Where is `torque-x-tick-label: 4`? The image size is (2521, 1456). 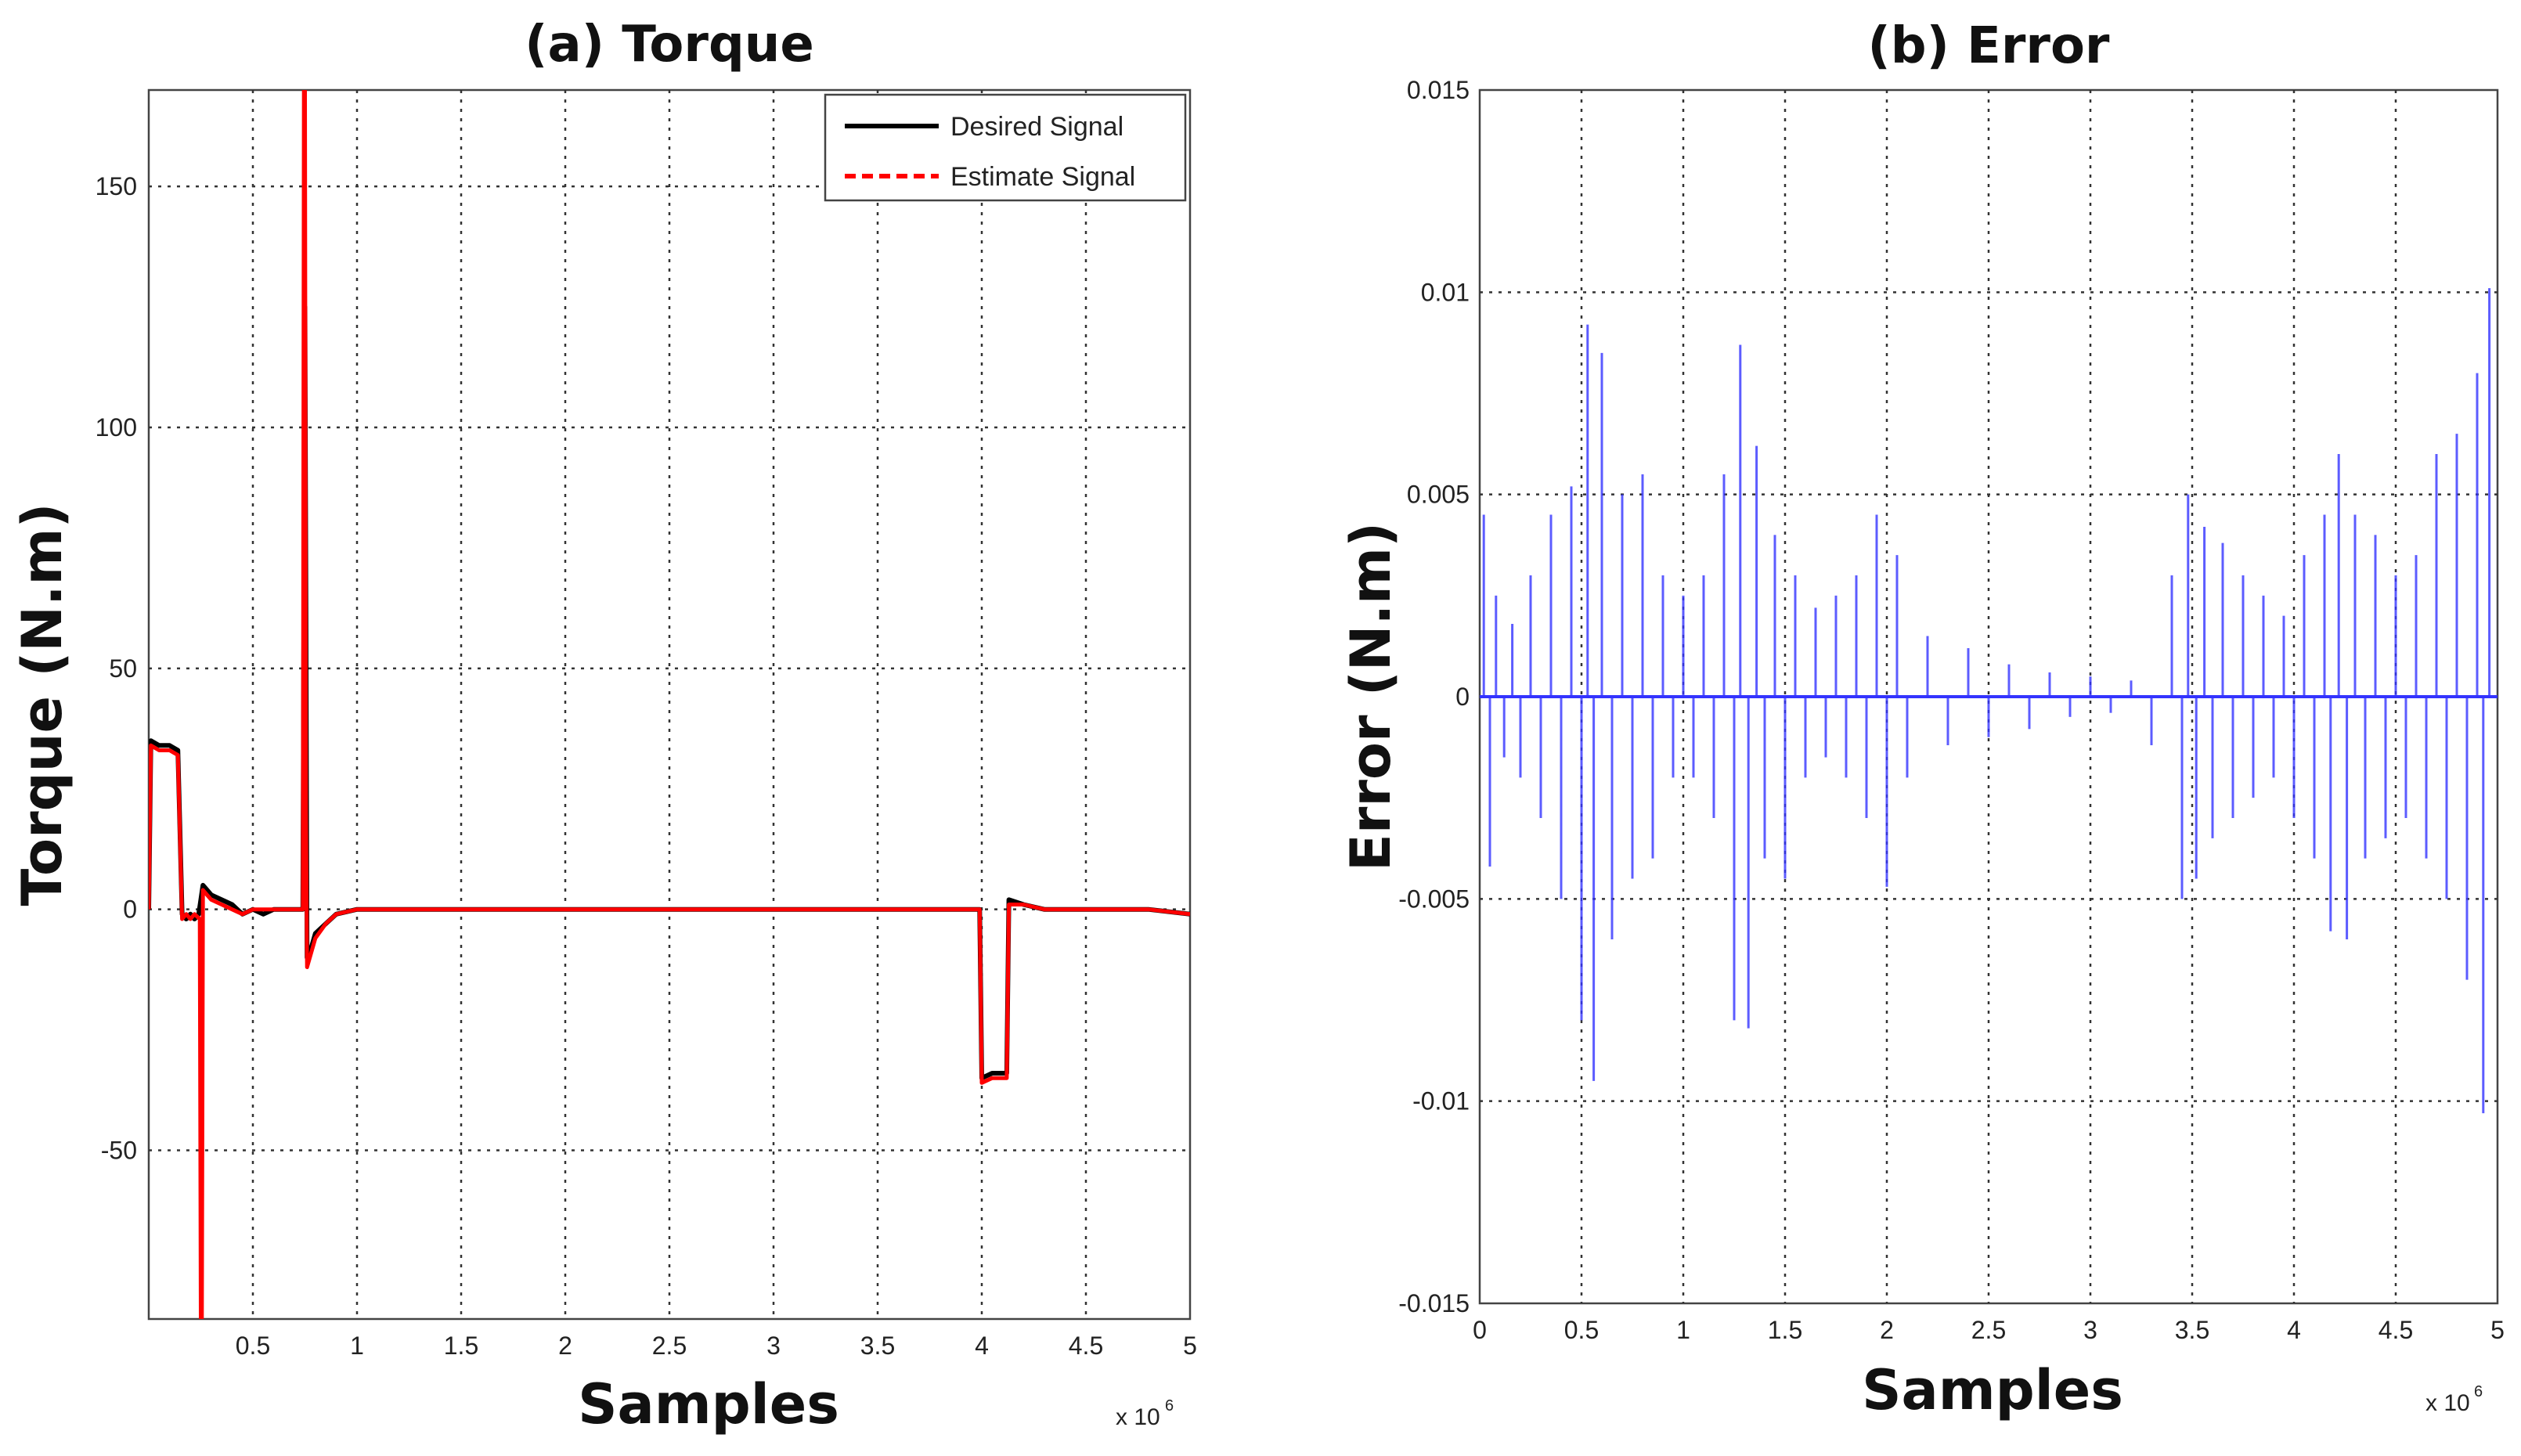
torque-x-tick-label: 4 is located at coordinates (982, 1346).